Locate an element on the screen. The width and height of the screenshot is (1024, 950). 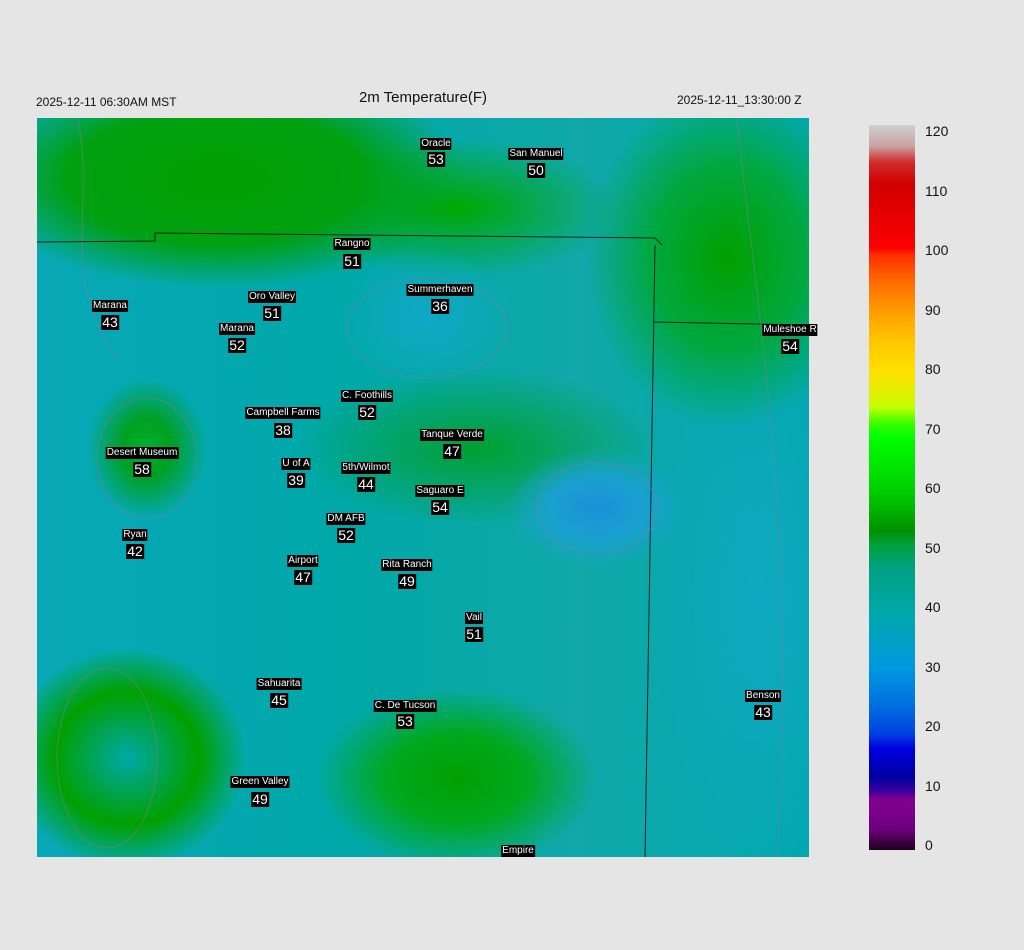
station-name: Muleshoe R is located at coordinates (790, 330).